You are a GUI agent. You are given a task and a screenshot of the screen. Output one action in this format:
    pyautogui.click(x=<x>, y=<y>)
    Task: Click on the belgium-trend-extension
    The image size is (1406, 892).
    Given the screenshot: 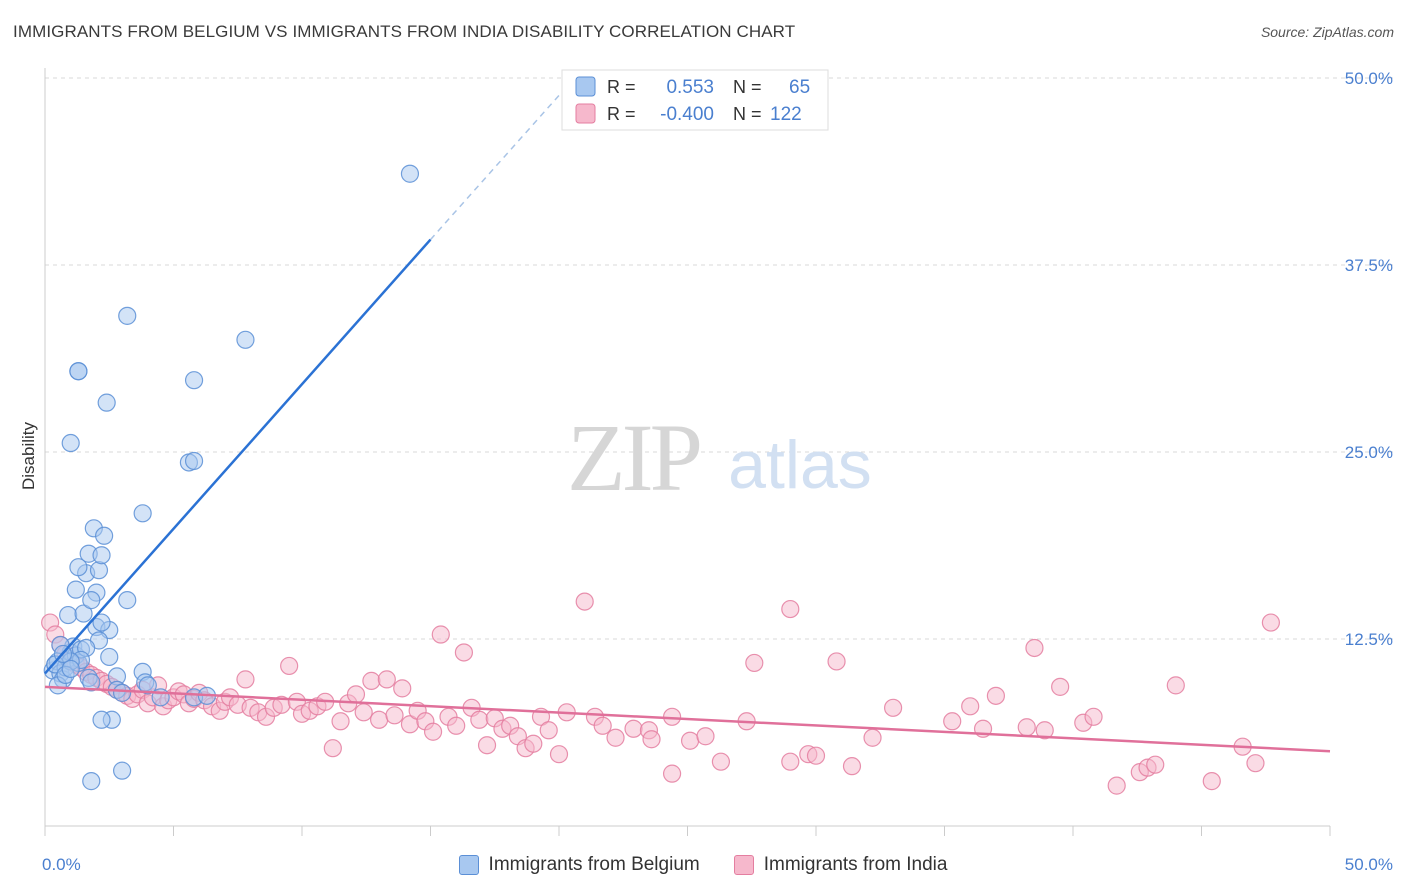 What is the action you would take?
    pyautogui.click(x=501, y=160)
    